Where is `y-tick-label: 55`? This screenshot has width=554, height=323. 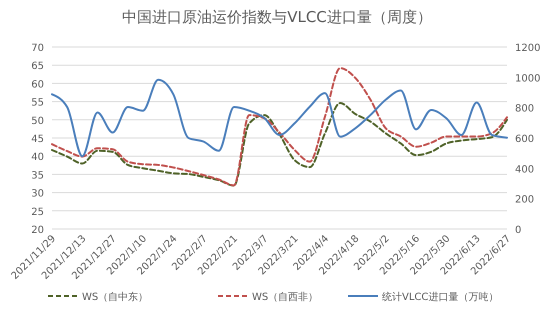
y-tick-label: 55 is located at coordinates (37, 103).